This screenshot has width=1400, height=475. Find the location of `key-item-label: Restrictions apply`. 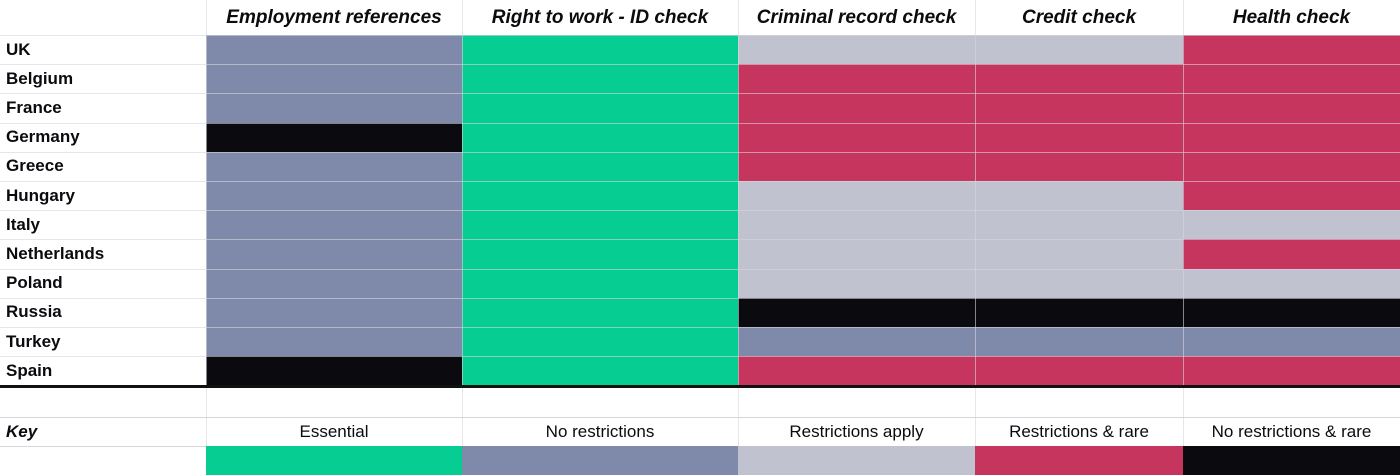

key-item-label: Restrictions apply is located at coordinates (856, 431).